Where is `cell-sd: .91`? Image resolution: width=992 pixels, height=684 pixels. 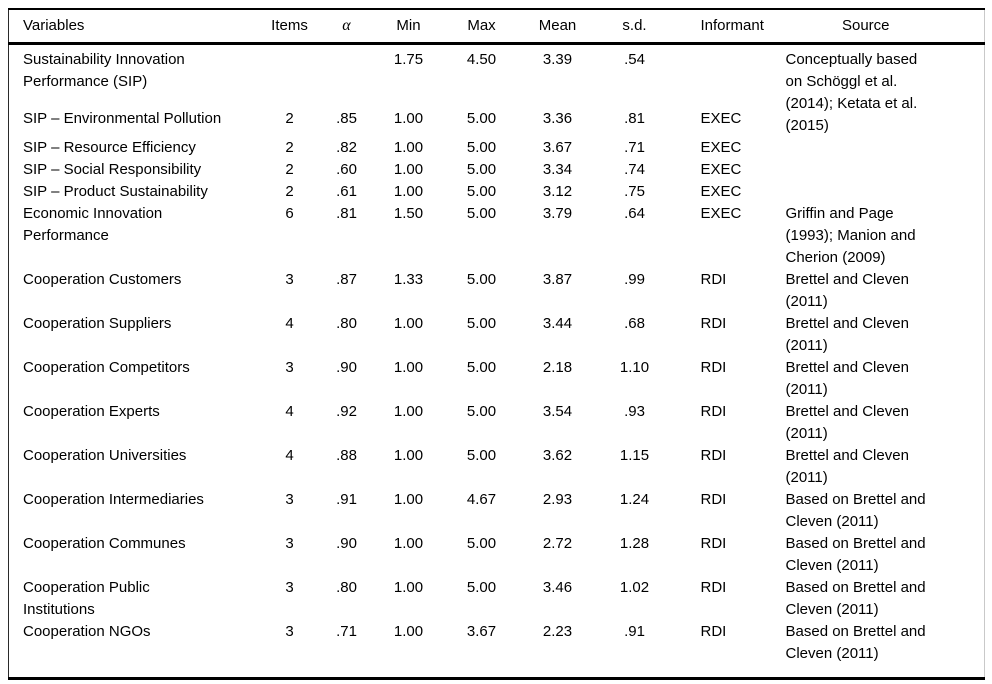
cell-sd: .91 is located at coordinates (634, 631).